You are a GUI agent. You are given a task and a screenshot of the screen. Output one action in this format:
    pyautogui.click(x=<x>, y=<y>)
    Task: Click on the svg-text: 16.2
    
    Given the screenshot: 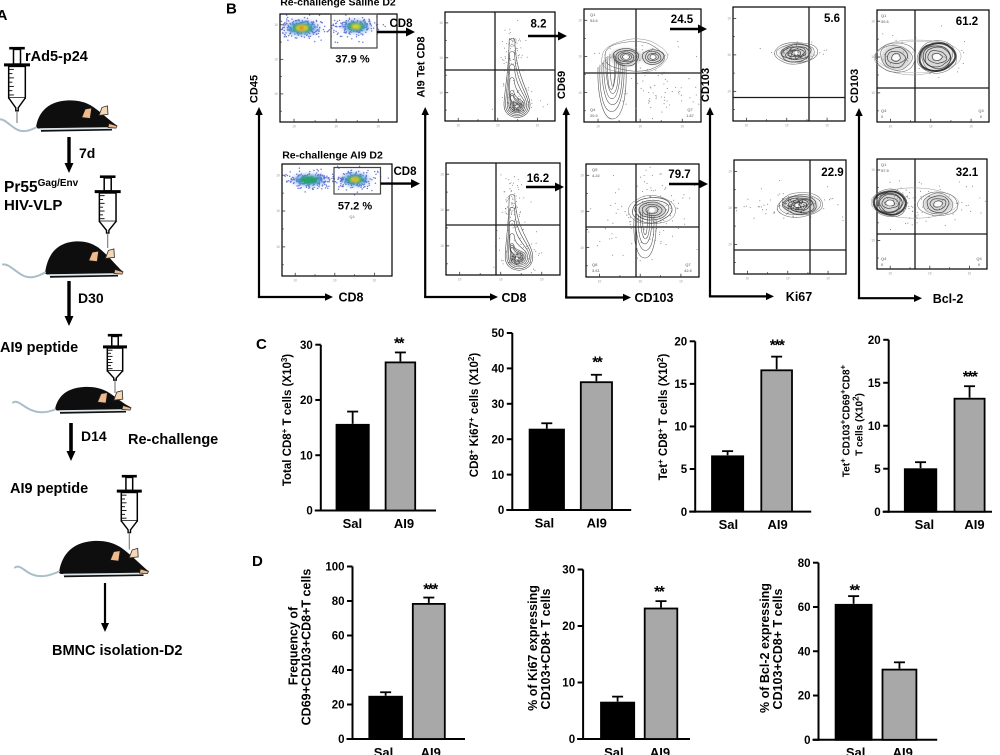 What is the action you would take?
    pyautogui.click(x=538, y=179)
    